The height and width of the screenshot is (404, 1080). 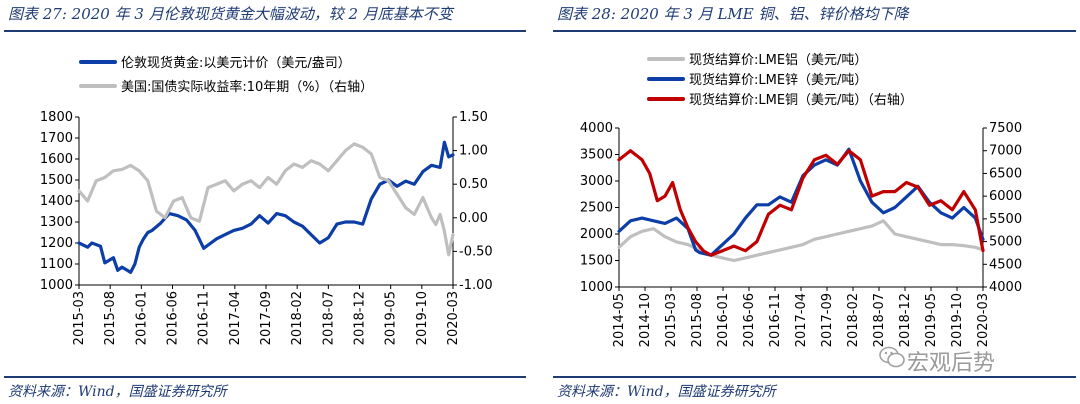 What do you see at coordinates (56, 222) in the screenshot?
I see `y-left-tick-label: 1300` at bounding box center [56, 222].